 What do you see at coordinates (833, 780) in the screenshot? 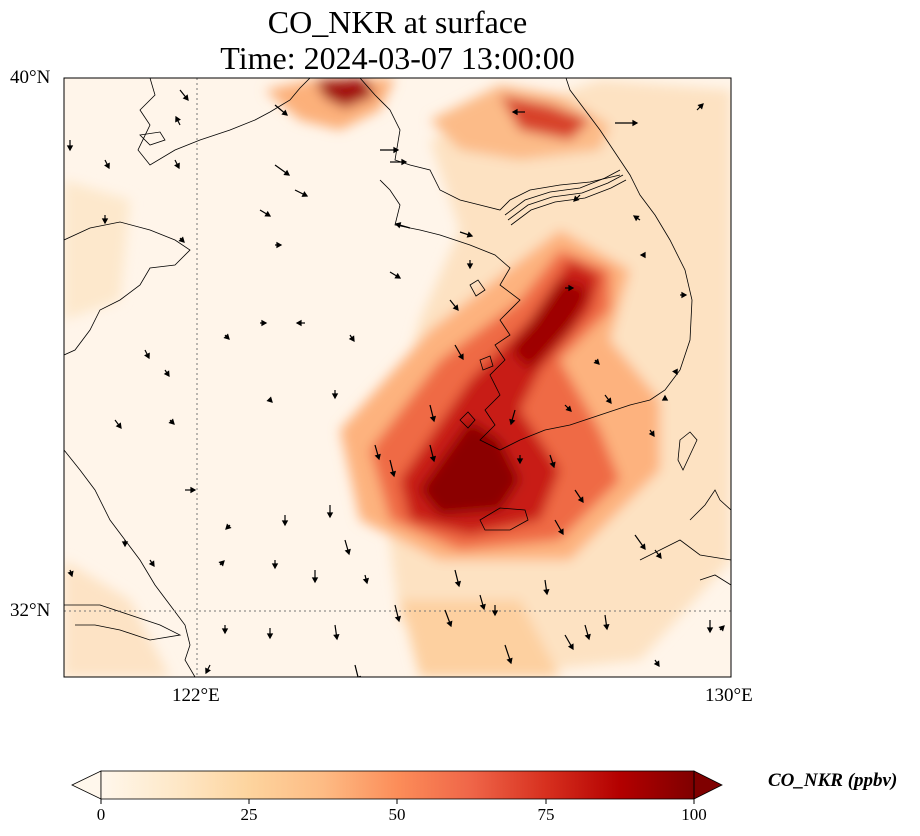
I see `colorbar-label: CO_NKR (ppbv)` at bounding box center [833, 780].